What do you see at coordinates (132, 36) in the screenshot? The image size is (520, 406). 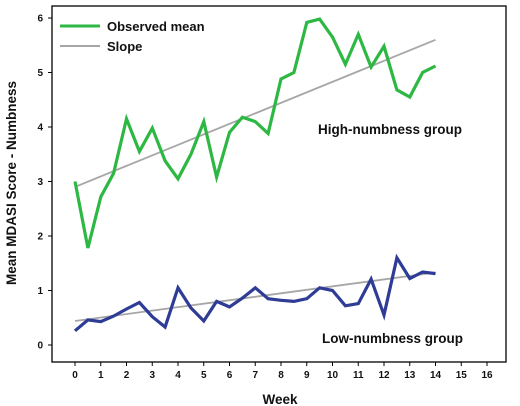 I see `legend: Observed mean Slope` at bounding box center [132, 36].